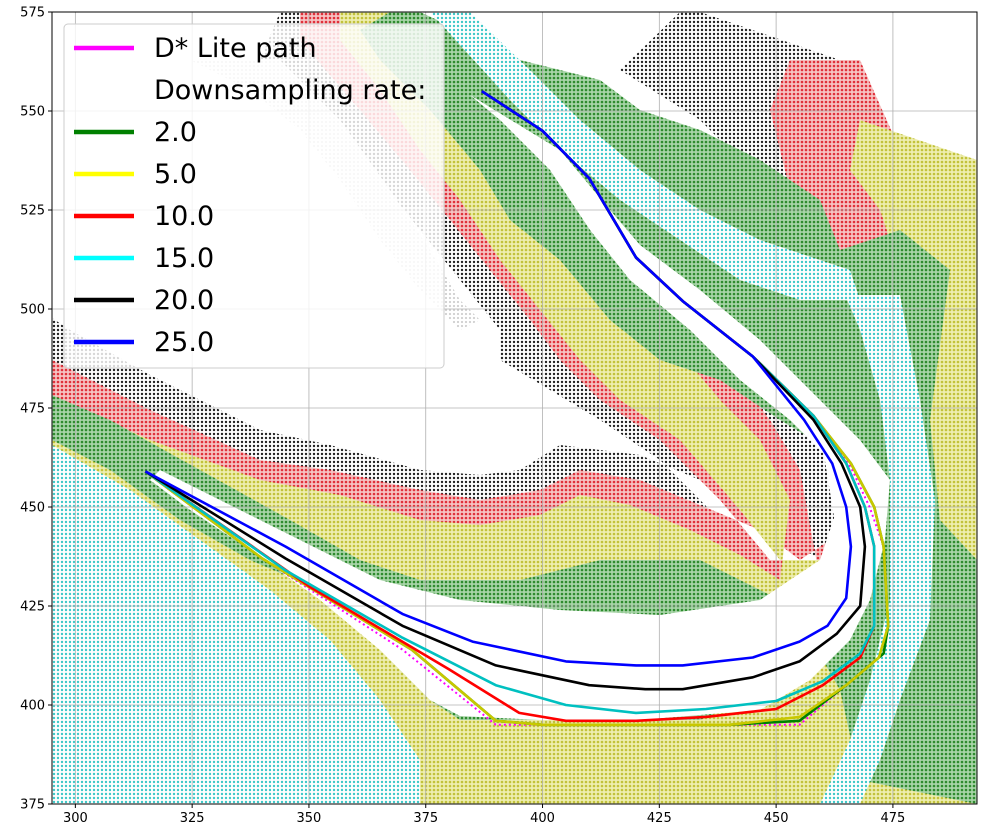  I want to click on y-tick-label-3: 450, so click(32, 508).